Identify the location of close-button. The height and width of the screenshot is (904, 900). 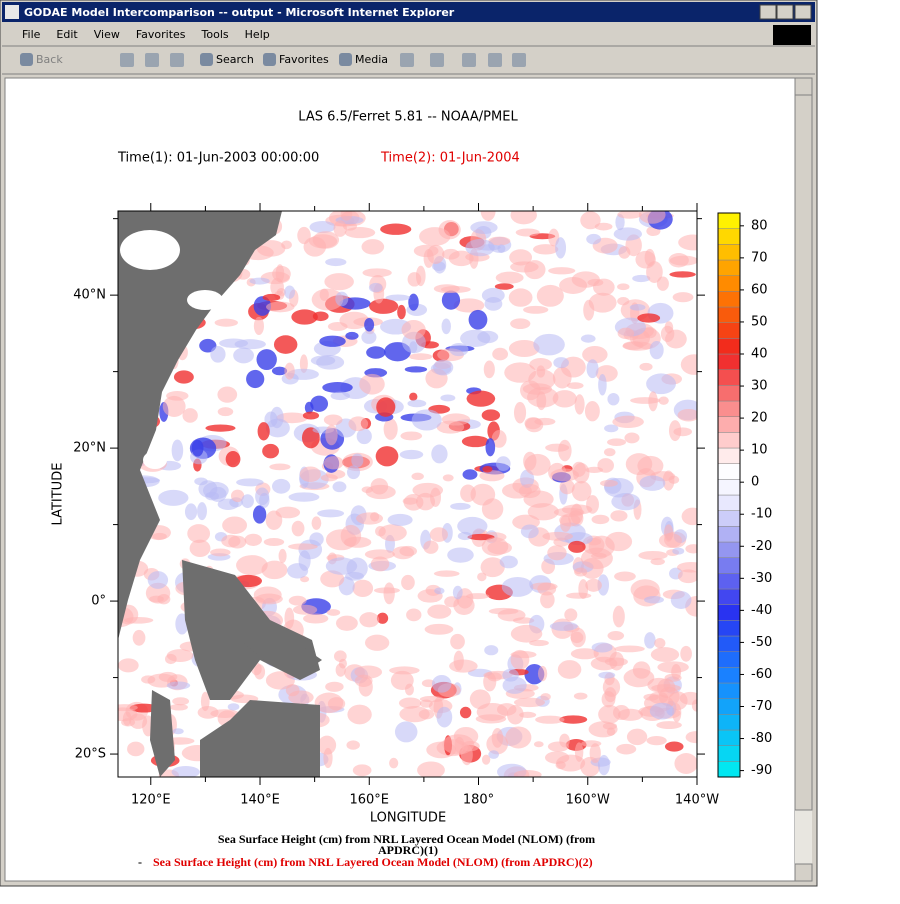
(803, 12).